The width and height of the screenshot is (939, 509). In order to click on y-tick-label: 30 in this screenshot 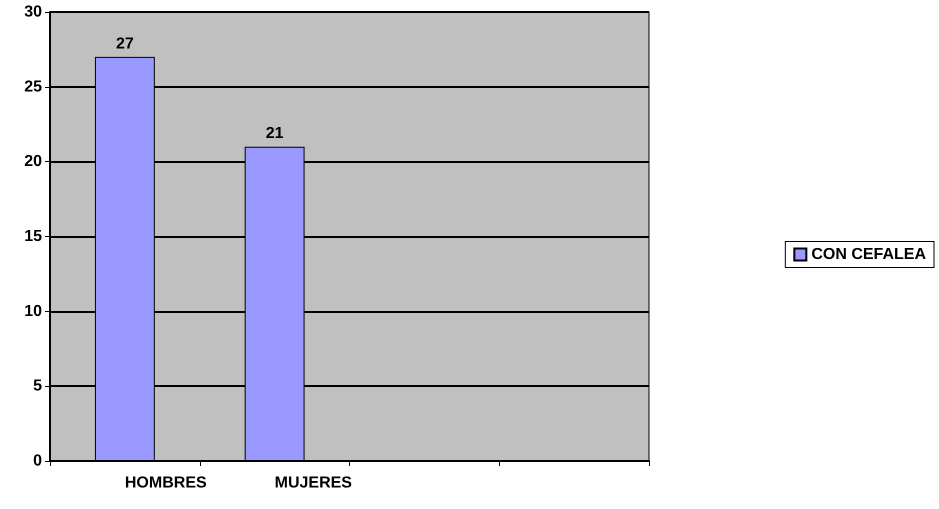, I will do `click(33, 12)`.